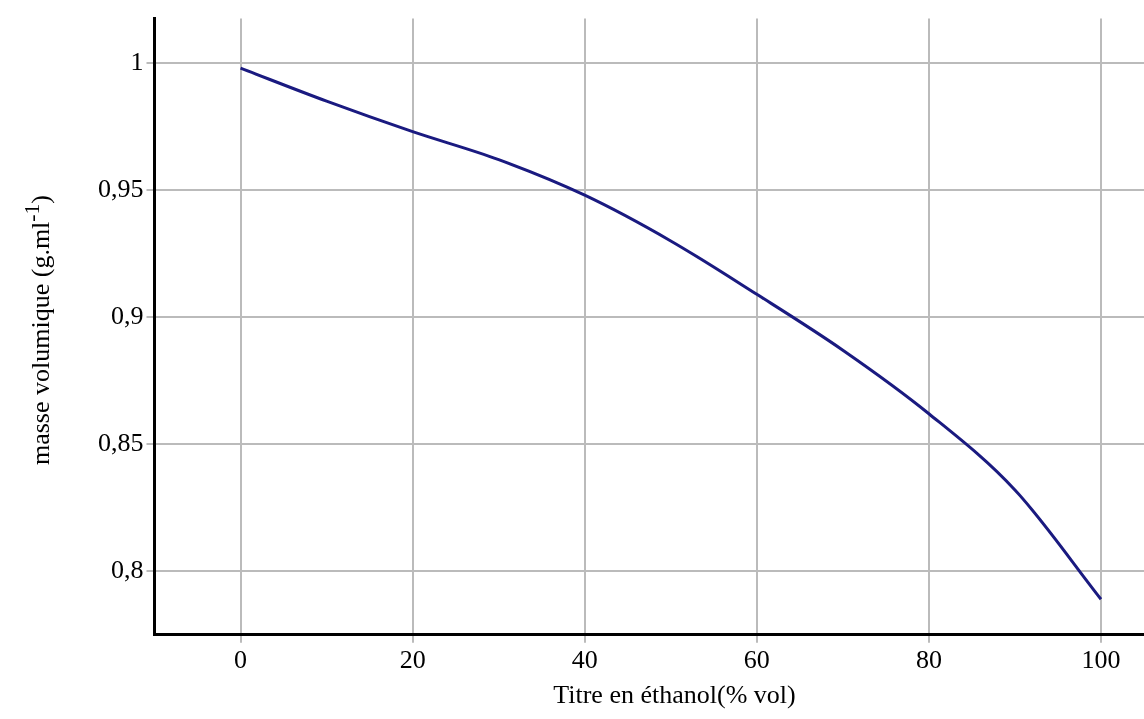 The width and height of the screenshot is (1144, 719). What do you see at coordinates (241, 660) in the screenshot?
I see `x-tick-label: 0` at bounding box center [241, 660].